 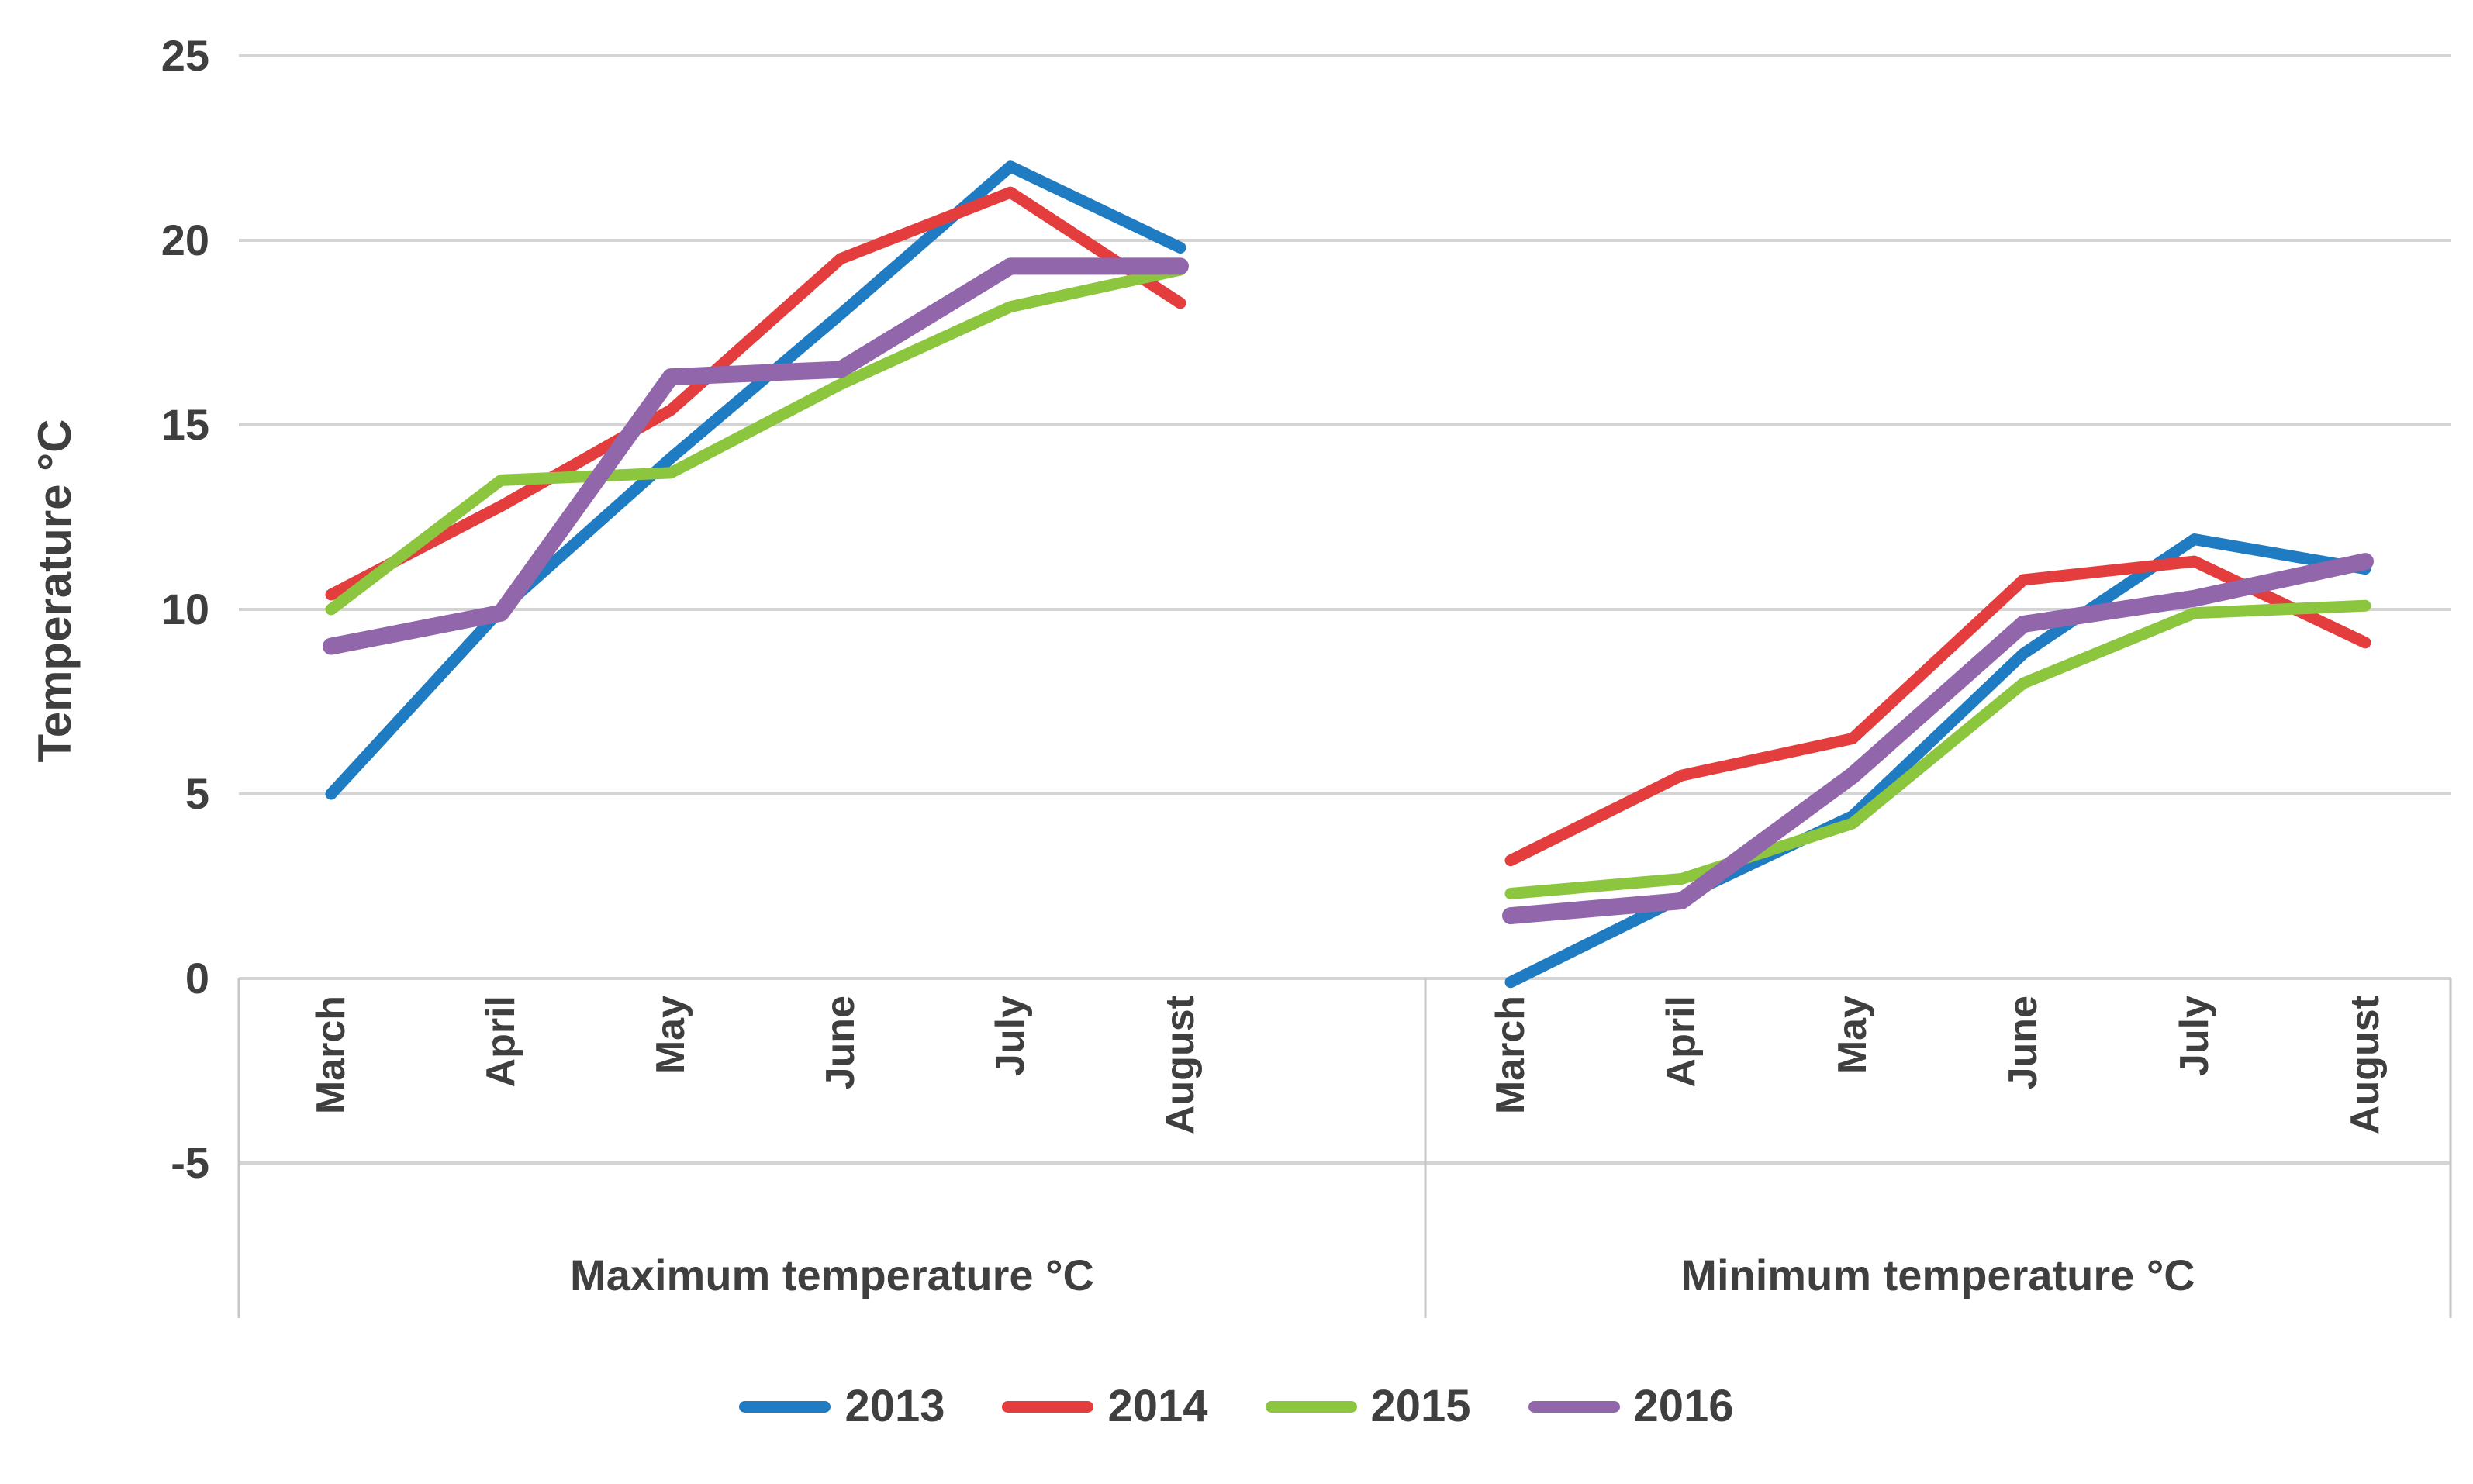 What do you see at coordinates (832, 1275) in the screenshot?
I see `panel-label-maximum: Maximum temperature °C` at bounding box center [832, 1275].